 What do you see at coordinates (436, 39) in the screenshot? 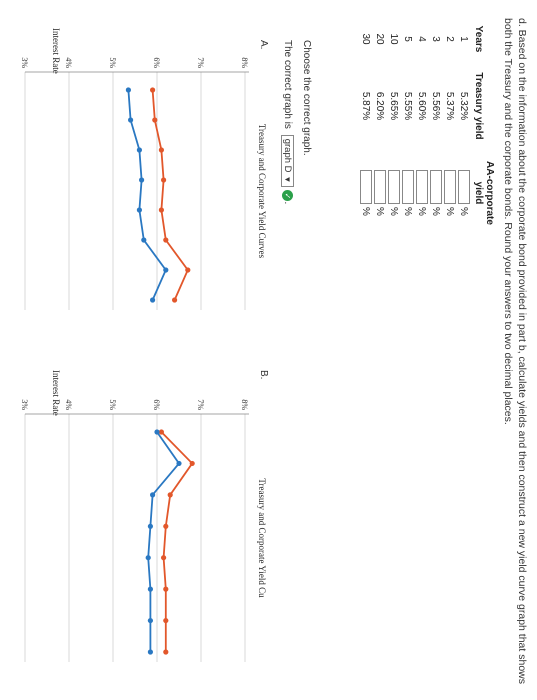
I see `row-year: 3` at bounding box center [436, 39].